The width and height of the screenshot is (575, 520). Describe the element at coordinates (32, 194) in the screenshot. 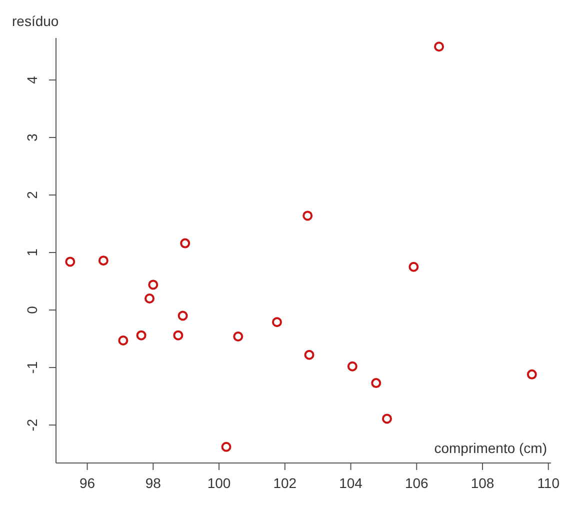

I see `y-tick-label: 2` at that location.